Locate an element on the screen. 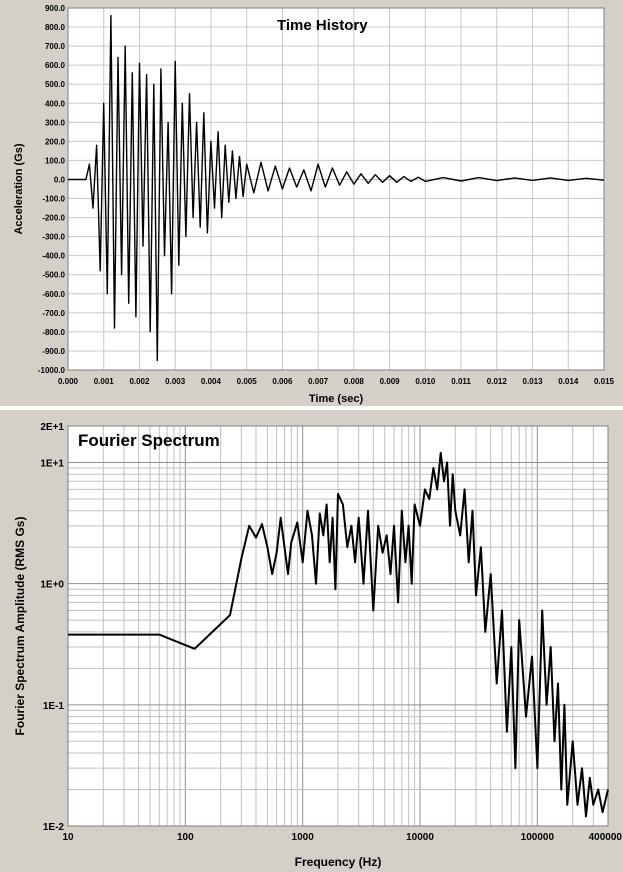  x-tick-label: 0.008 is located at coordinates (354, 381).